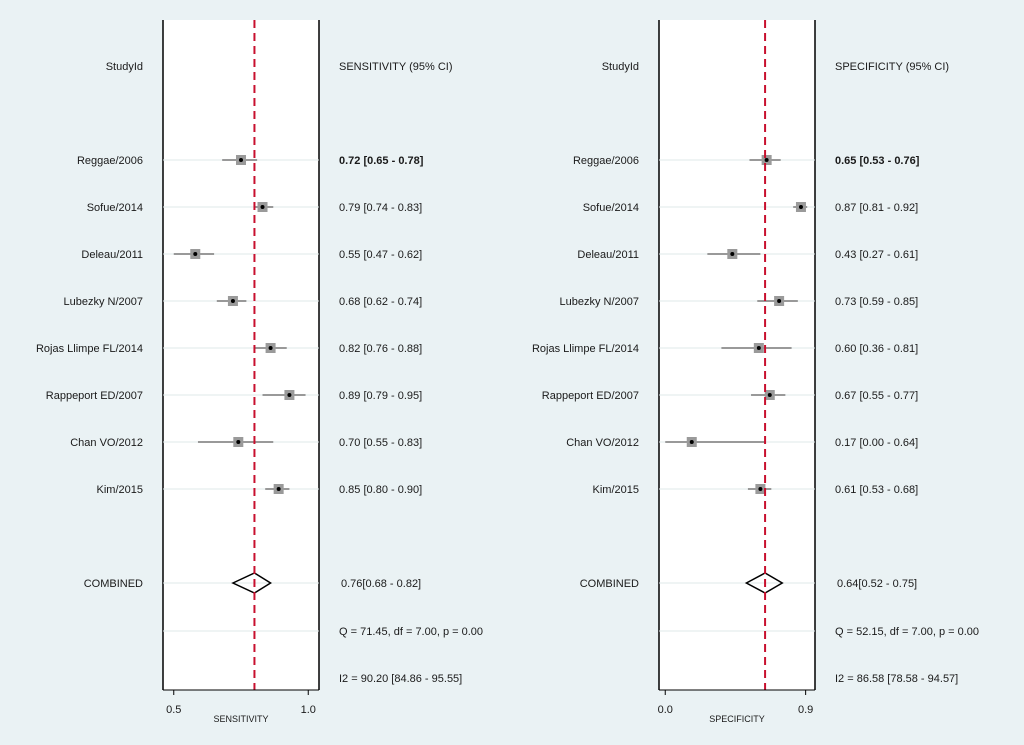 This screenshot has height=745, width=1024. I want to click on ci-column-header: SENSITIVITY (95% CI), so click(396, 67).